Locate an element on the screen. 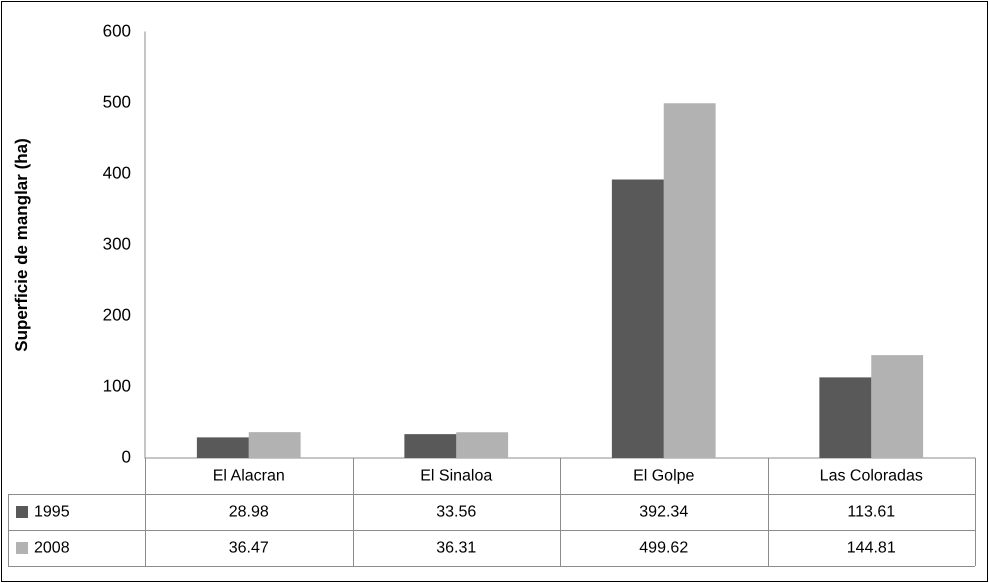 This screenshot has width=989, height=583. x-tick-label: El Alacran is located at coordinates (248, 475).